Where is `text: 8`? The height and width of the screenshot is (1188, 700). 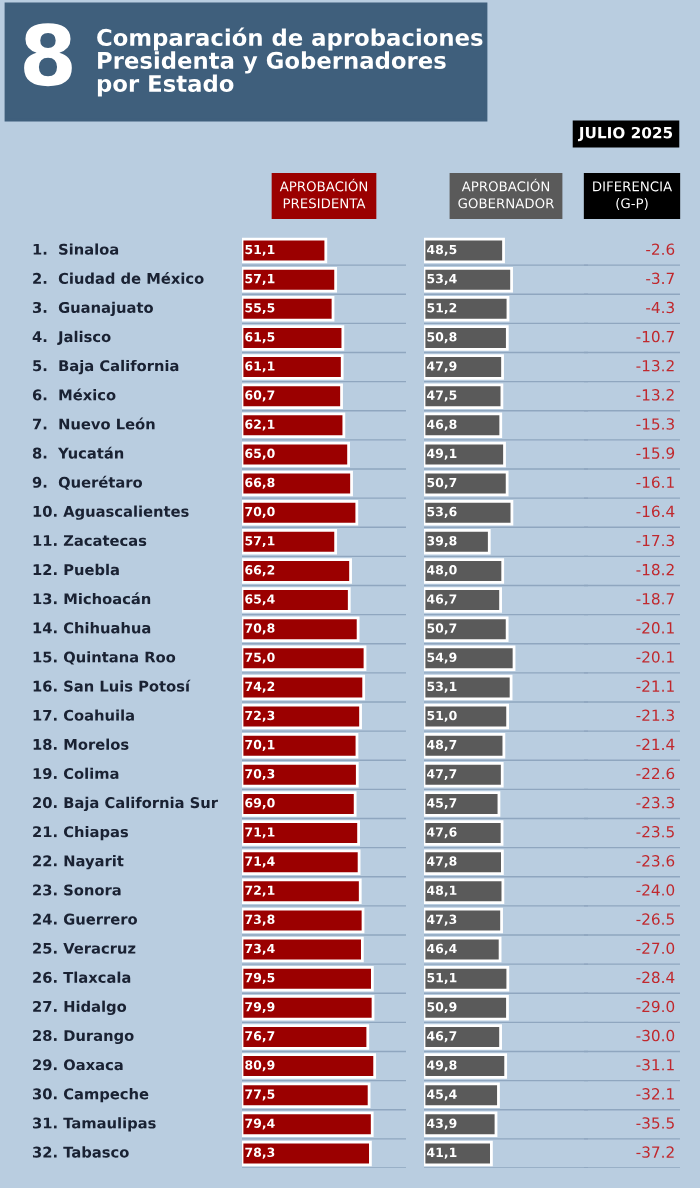
text: 8 is located at coordinates (48, 55).